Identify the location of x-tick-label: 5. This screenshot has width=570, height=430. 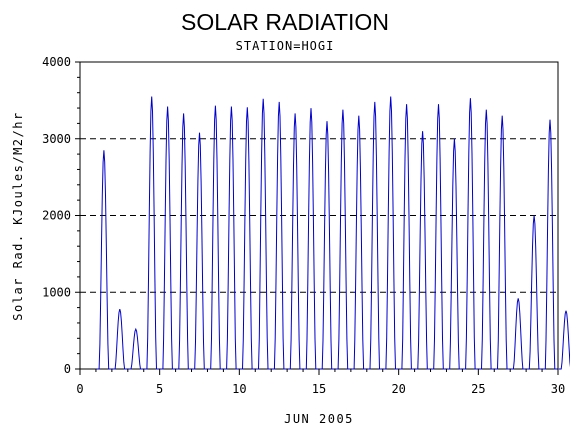
(159, 389).